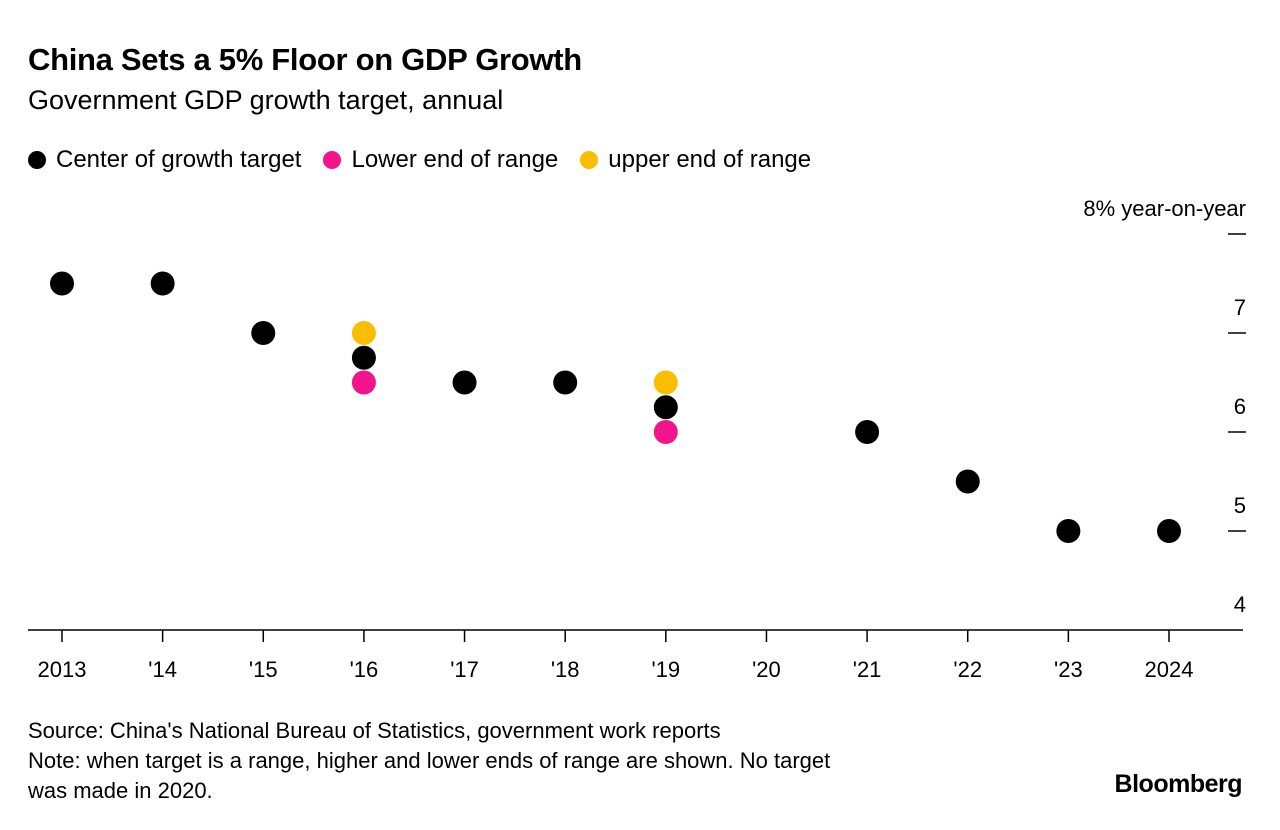  Describe the element at coordinates (120, 790) in the screenshot. I see `note-text-line2: was made in 2020.` at that location.